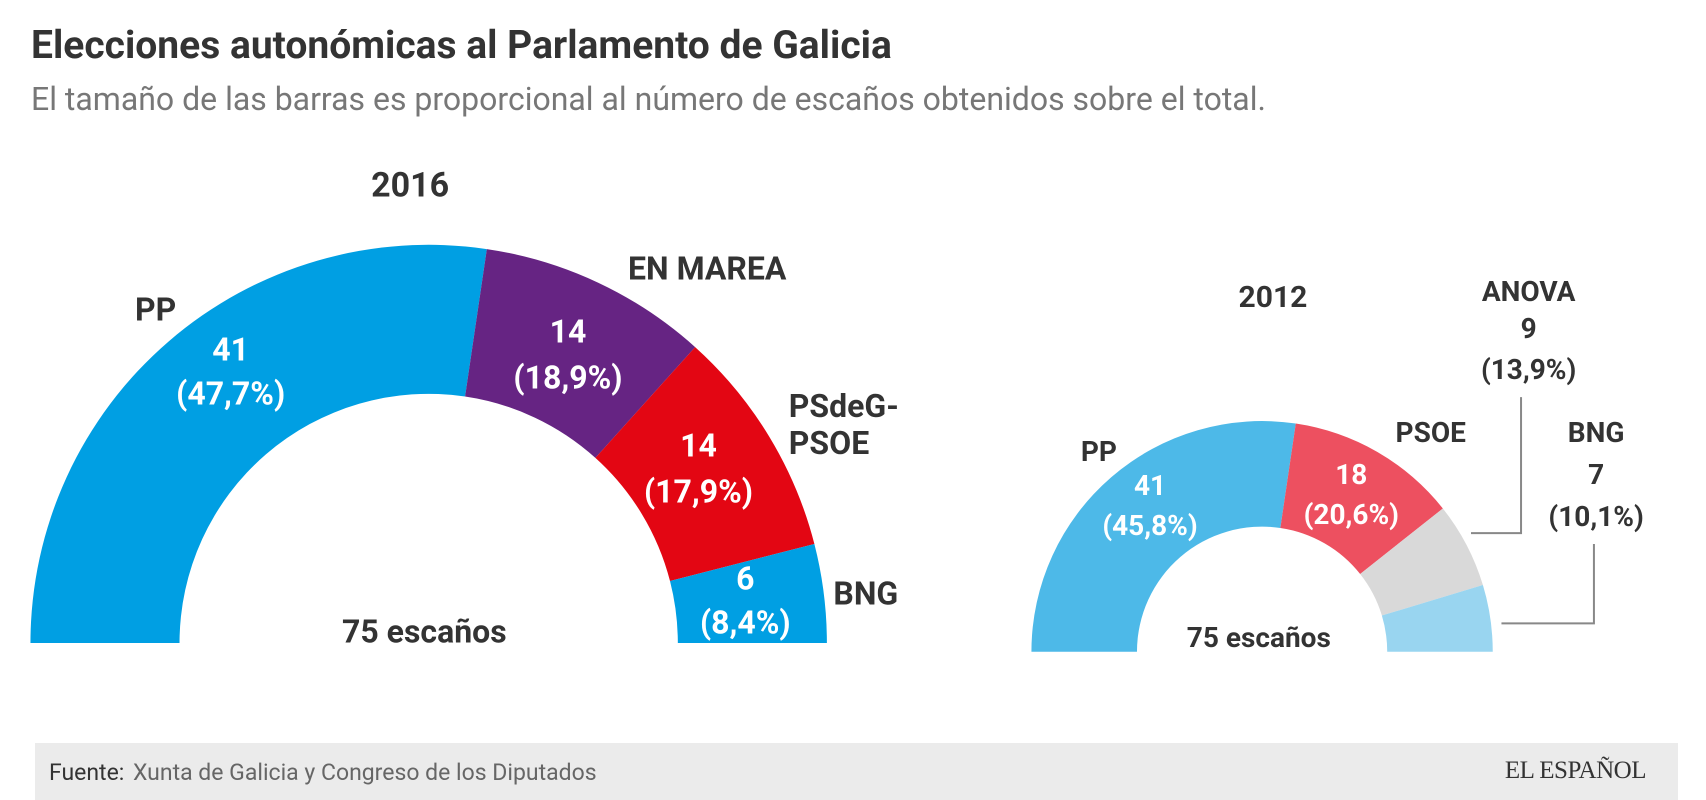 This screenshot has width=1706, height=800. Describe the element at coordinates (745, 578) in the screenshot. I see `seat-label: 6` at that location.